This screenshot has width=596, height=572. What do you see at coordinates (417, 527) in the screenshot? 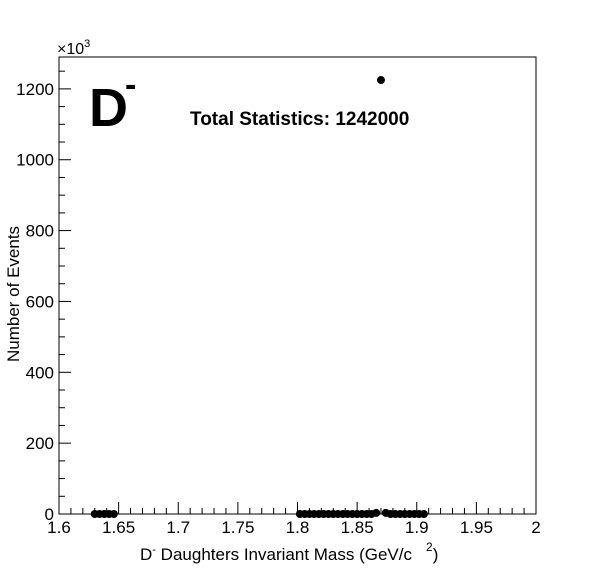
I see `x-tick-label: 1.9` at bounding box center [417, 527].